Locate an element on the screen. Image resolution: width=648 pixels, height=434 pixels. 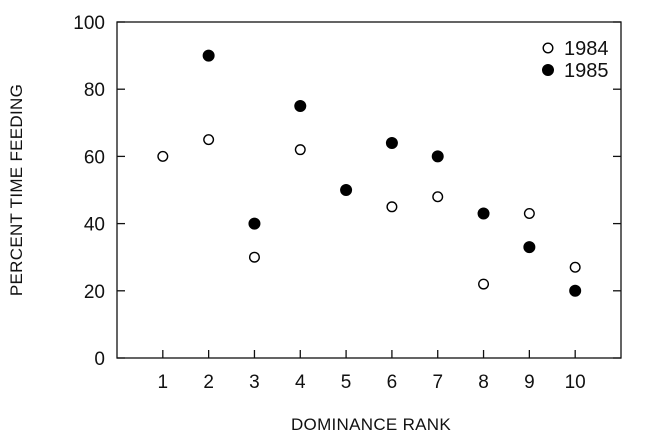
y-tick-label: 40 is located at coordinates (94, 225).